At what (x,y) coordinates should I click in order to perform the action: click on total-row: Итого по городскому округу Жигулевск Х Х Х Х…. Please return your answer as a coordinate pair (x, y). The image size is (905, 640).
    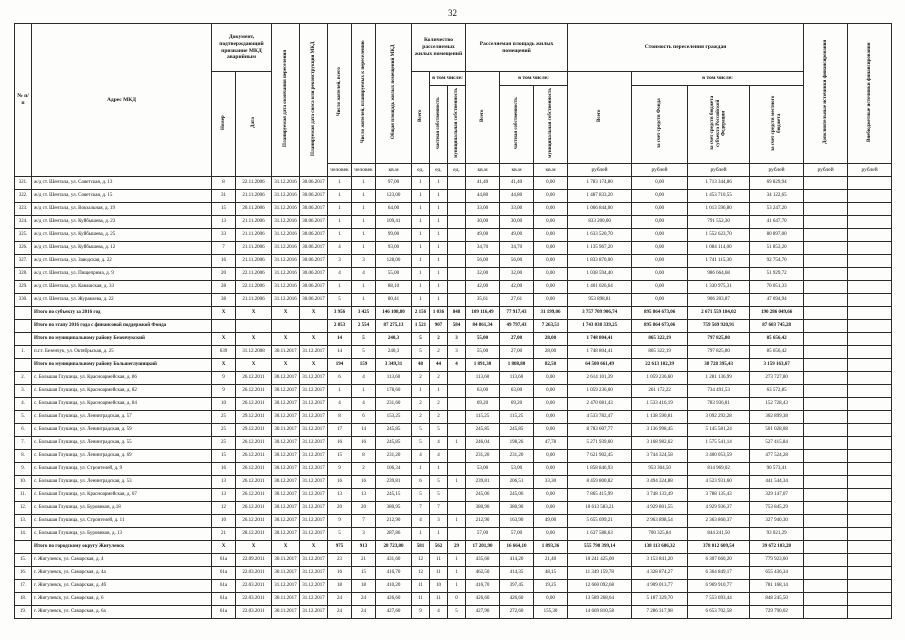
    Looking at the image, I should click on (453, 547).